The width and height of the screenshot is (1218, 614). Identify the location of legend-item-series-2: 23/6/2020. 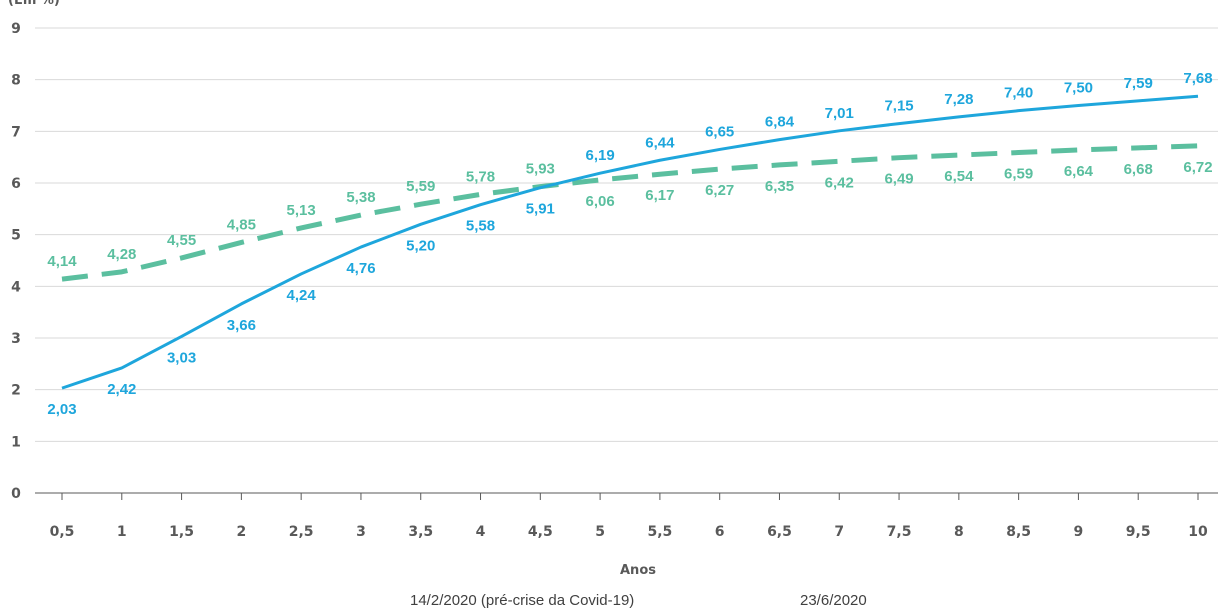
(833, 600).